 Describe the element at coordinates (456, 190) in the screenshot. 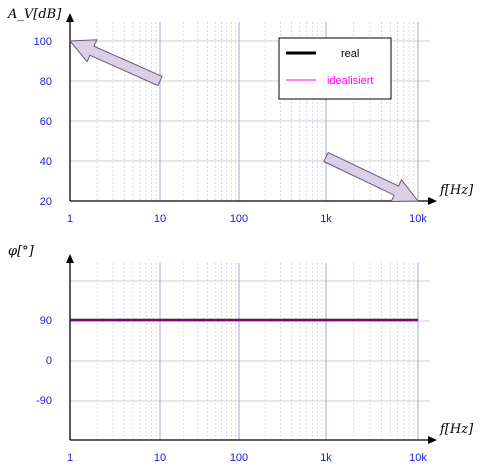

I see `magnitude-x-axis-title: f[Hz]` at that location.